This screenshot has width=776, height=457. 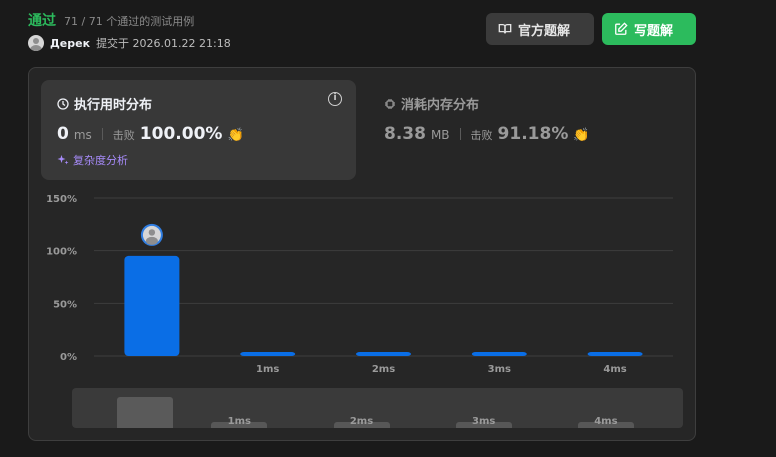 I want to click on clock-icon, so click(x=63, y=103).